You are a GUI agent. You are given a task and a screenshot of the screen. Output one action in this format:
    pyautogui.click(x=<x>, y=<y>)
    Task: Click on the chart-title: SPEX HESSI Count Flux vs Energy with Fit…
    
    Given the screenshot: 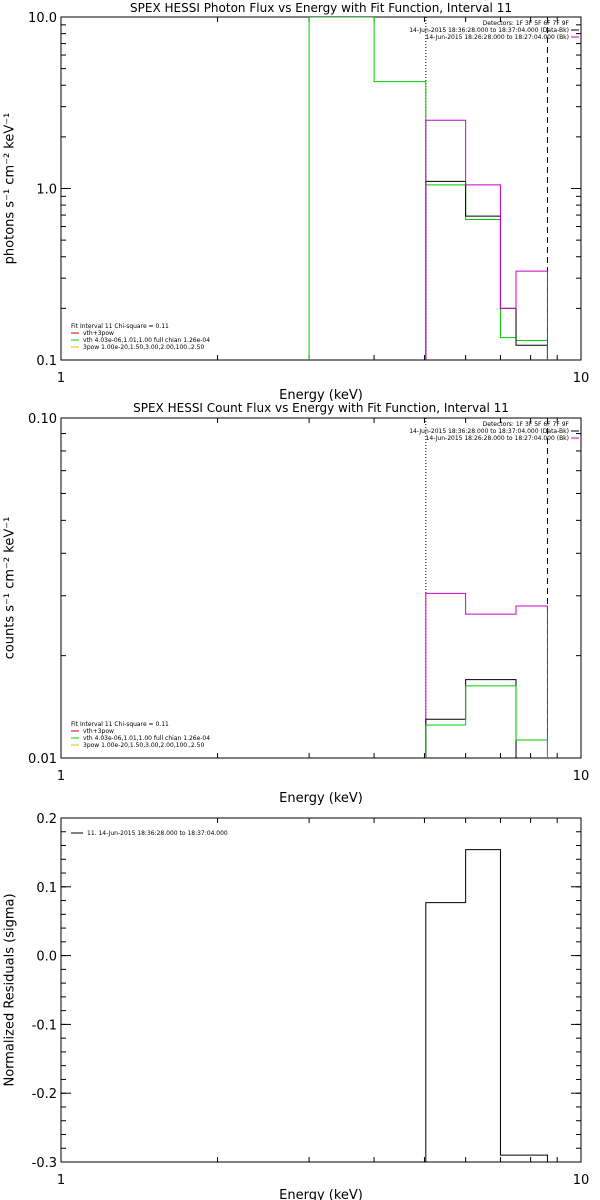 What is the action you would take?
    pyautogui.click(x=321, y=408)
    